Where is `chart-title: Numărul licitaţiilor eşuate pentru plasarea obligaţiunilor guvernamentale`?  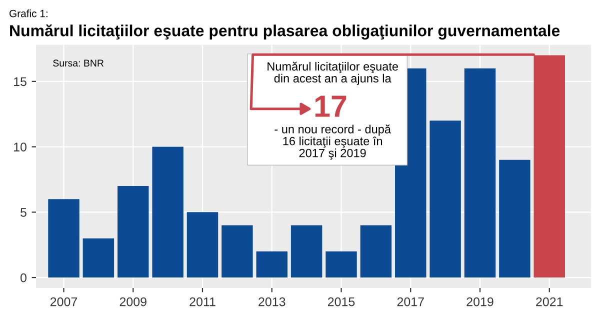 chart-title: Numărul licitaţiilor eşuate pentru plasarea obligaţiunilor guvernamentale is located at coordinates (285, 32).